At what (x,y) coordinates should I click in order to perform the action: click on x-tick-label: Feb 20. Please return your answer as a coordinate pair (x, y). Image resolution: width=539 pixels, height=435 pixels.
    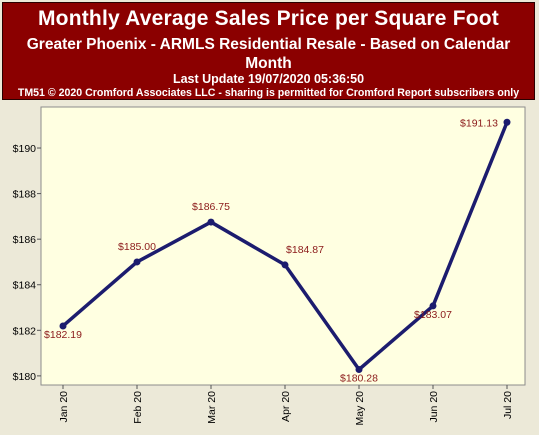
    Looking at the image, I should click on (138, 407).